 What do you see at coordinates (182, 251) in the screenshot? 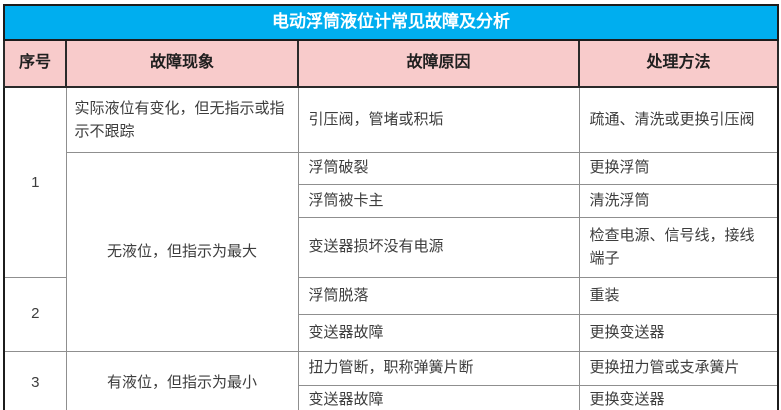
I see `phenomenon-cell: 无液位，但指示为最大` at bounding box center [182, 251].